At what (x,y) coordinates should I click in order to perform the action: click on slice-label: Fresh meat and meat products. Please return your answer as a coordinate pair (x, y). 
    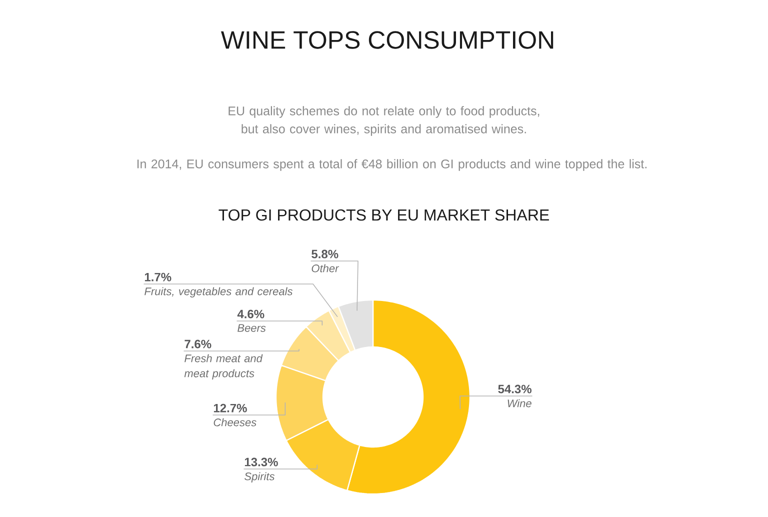
    Looking at the image, I should click on (223, 367).